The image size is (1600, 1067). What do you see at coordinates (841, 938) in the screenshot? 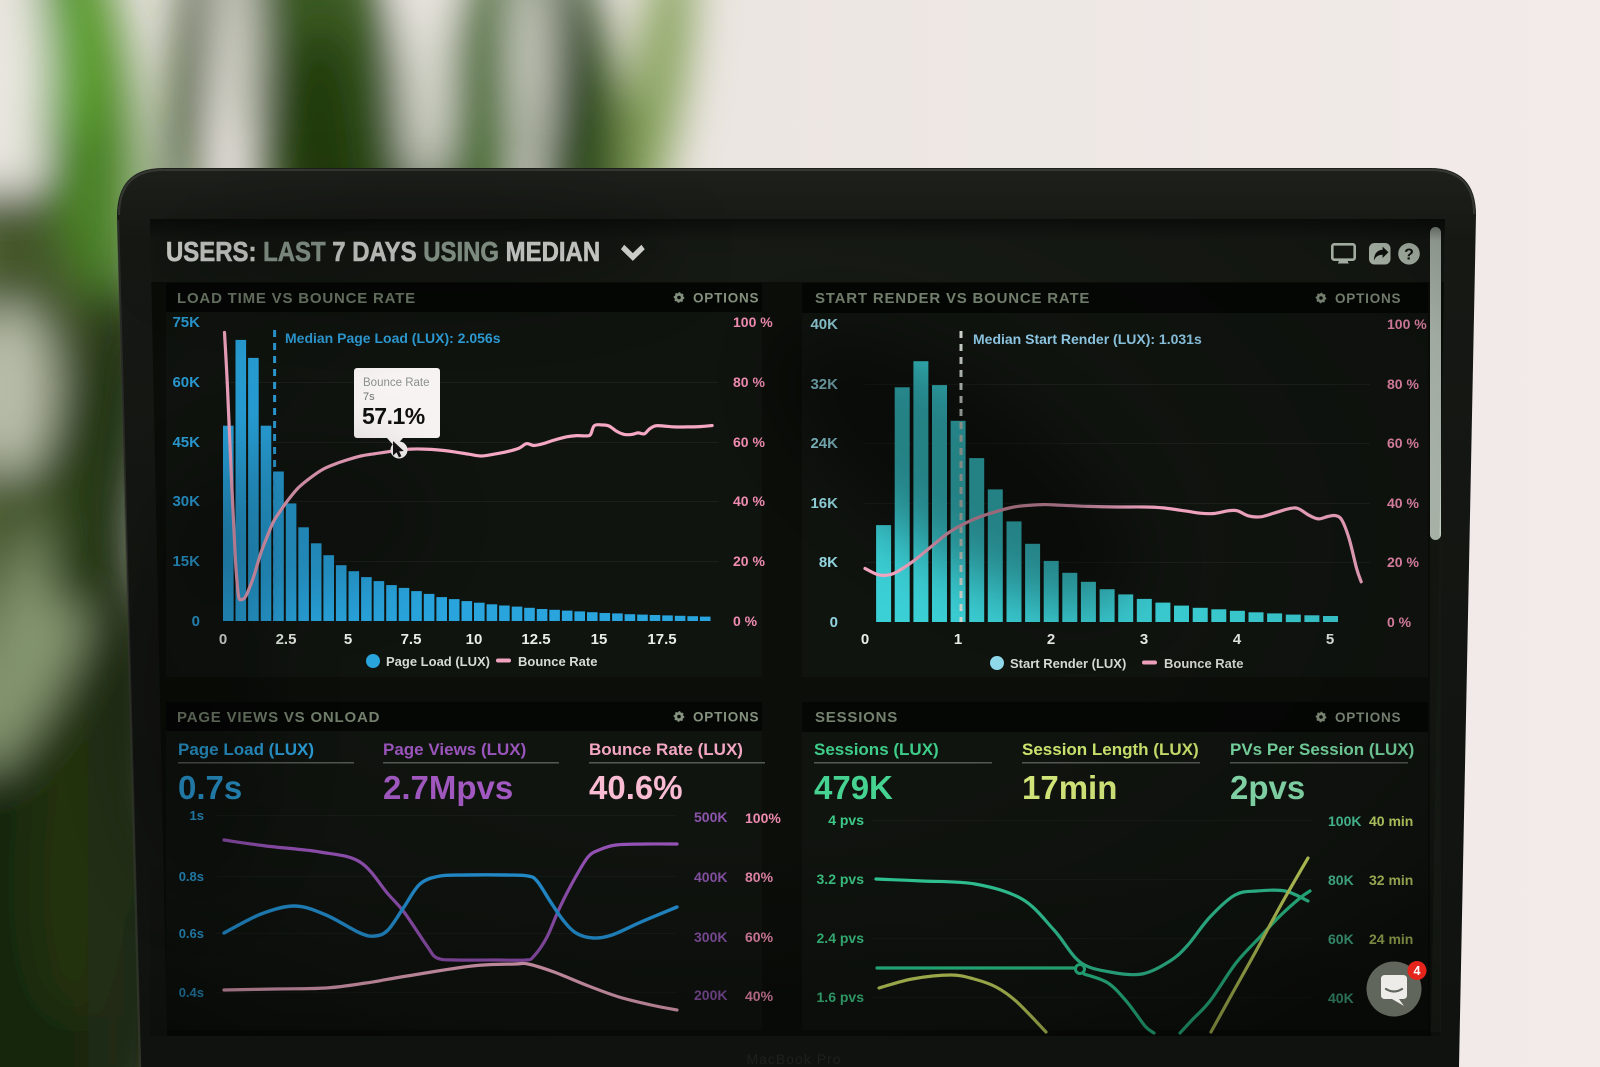
I see `svg-text: 2.4 pvs` at bounding box center [841, 938].